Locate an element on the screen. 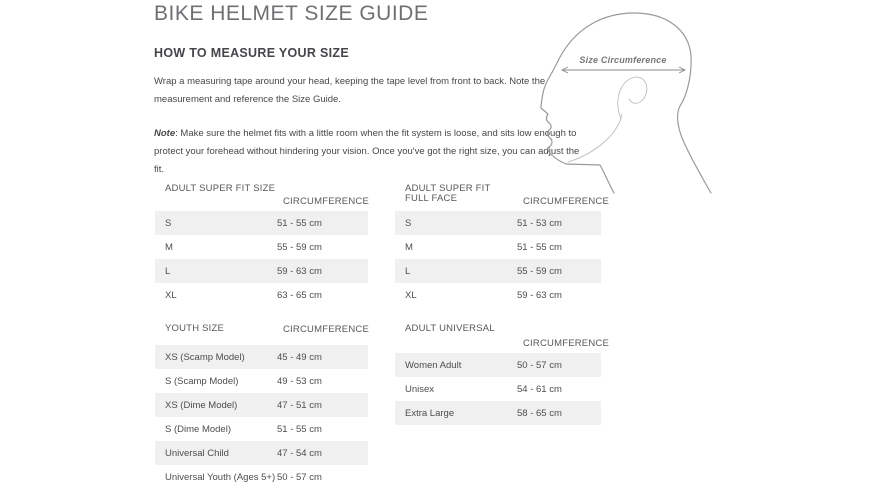 This screenshot has width=870, height=489. table-row: XL 59 - 63 cm is located at coordinates (498, 295).